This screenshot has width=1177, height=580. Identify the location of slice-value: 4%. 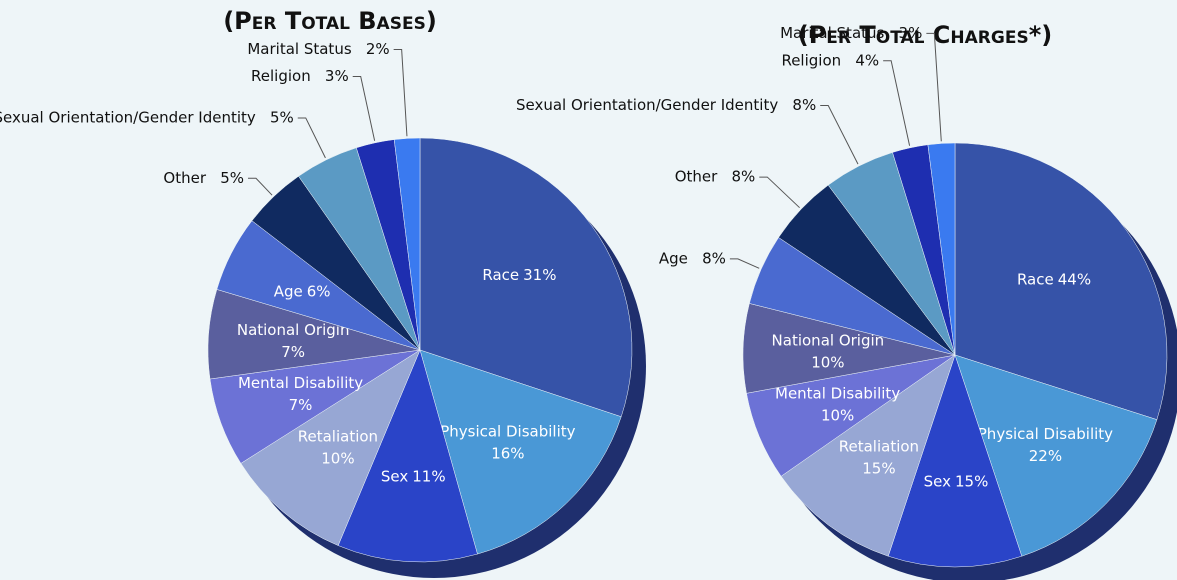
(867, 60).